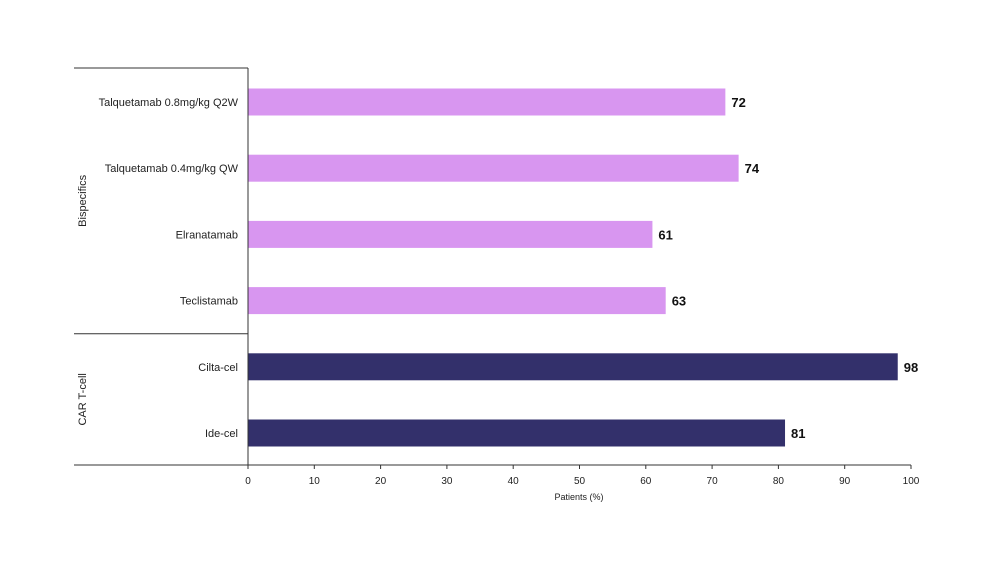 This screenshot has height=563, width=1000. Describe the element at coordinates (679, 301) in the screenshot. I see `value-label: 63` at that location.